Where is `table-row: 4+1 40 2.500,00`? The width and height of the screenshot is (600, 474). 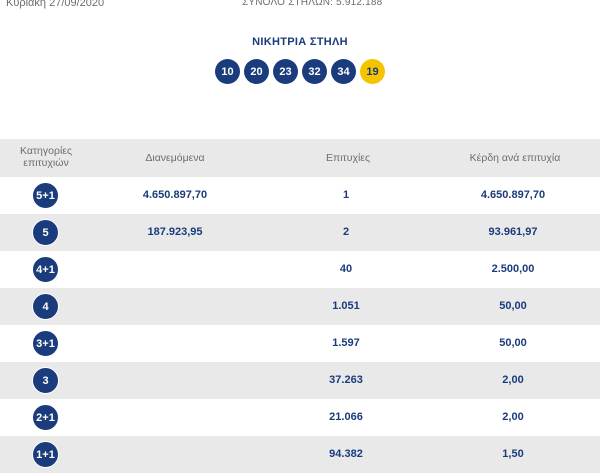
table-row: 4+1 40 2.500,00 is located at coordinates (300, 269).